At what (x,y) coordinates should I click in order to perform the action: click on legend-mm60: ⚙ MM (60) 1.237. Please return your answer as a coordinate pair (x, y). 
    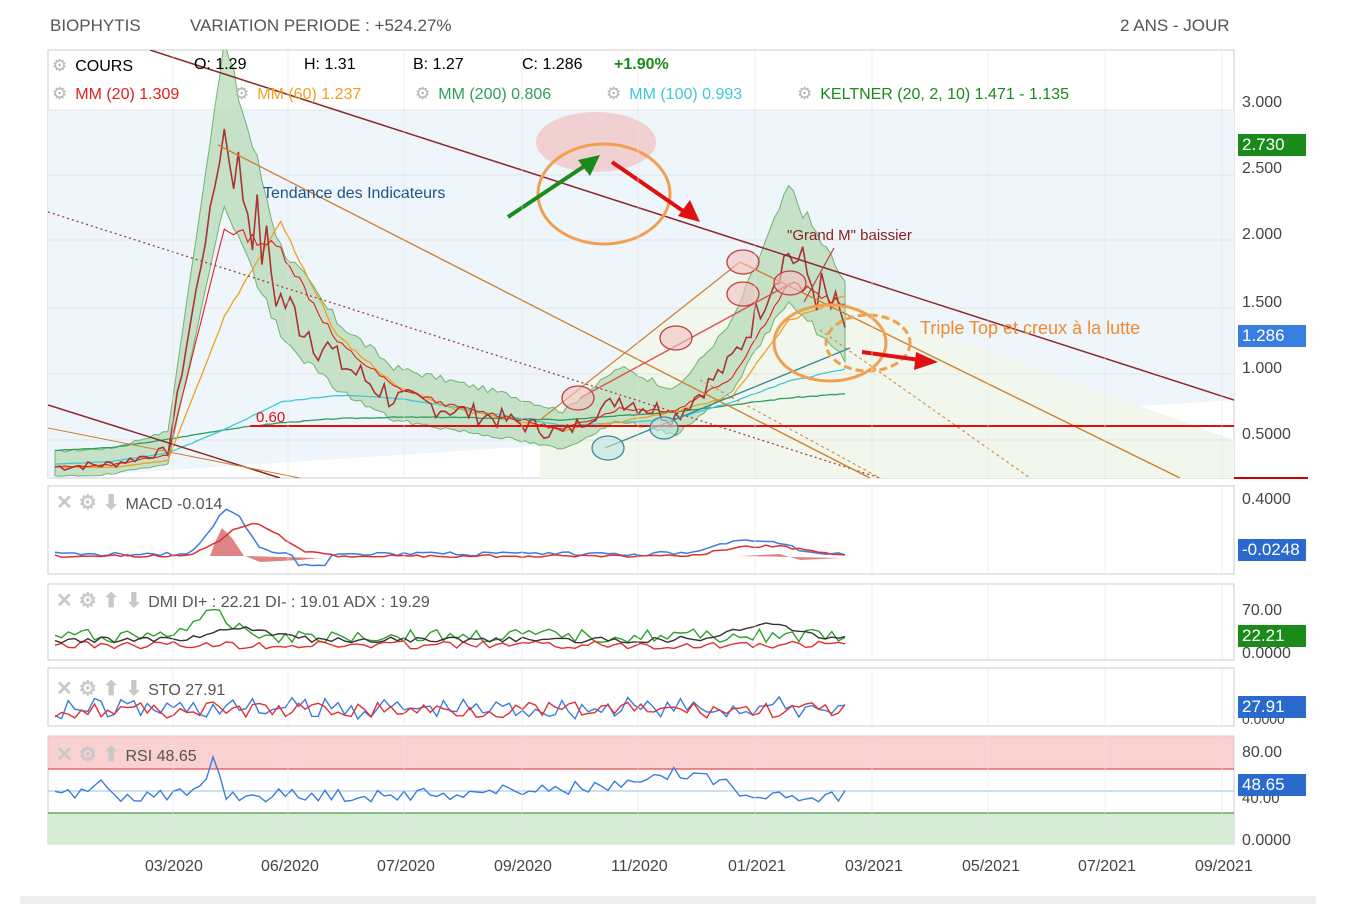
    Looking at the image, I should click on (298, 93).